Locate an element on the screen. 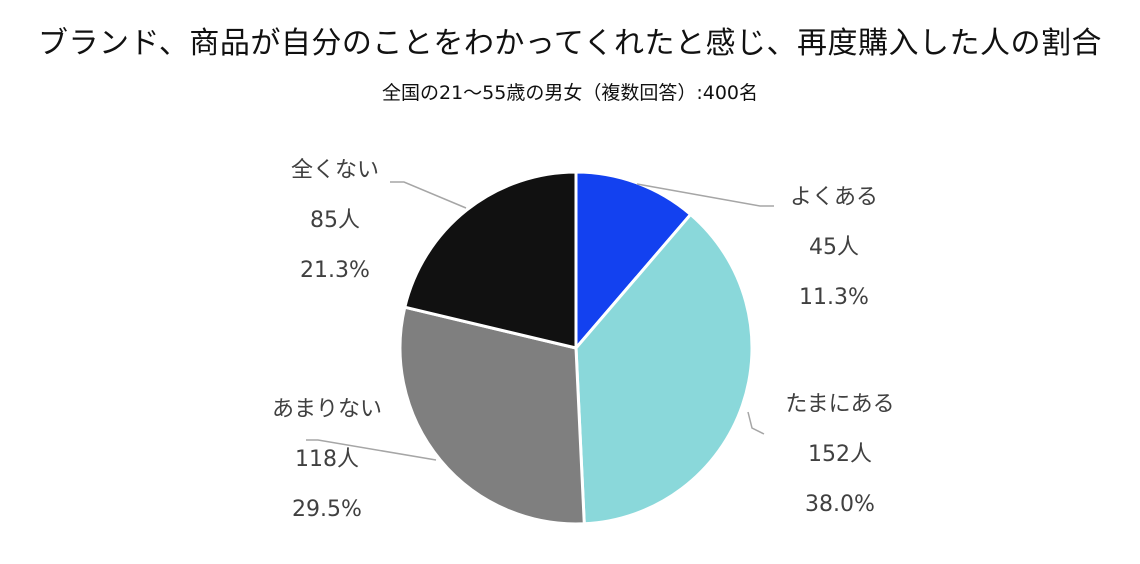 The height and width of the screenshot is (564, 1140). chart-title: ブランド、商品が自分のことをわかってくれたと感じ、再度購入した人の割合 is located at coordinates (570, 43).